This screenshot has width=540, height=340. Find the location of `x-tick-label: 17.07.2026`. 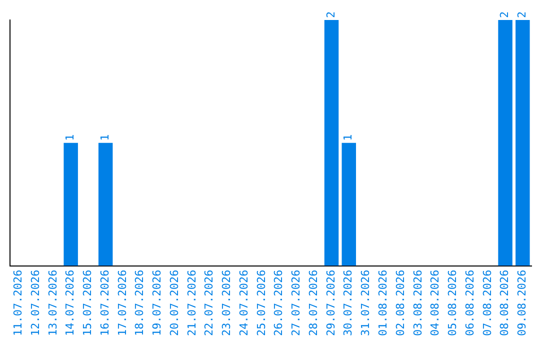

x-tick-label: 17.07.2026 is located at coordinates (122, 303).